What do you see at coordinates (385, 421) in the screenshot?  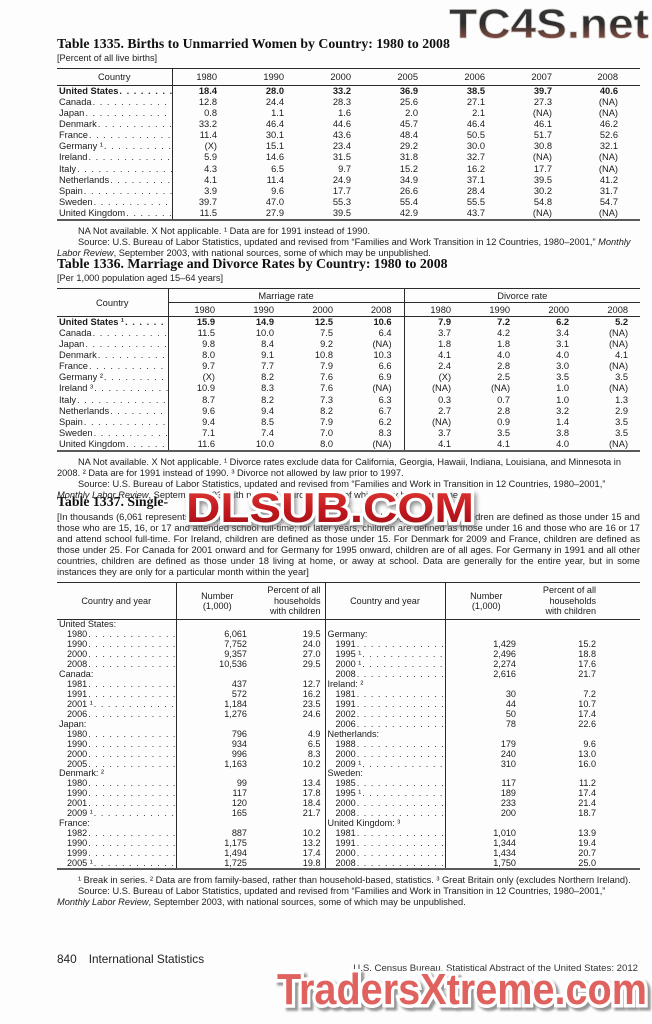 I see `marriage-rate-cell: 6.2` at bounding box center [385, 421].